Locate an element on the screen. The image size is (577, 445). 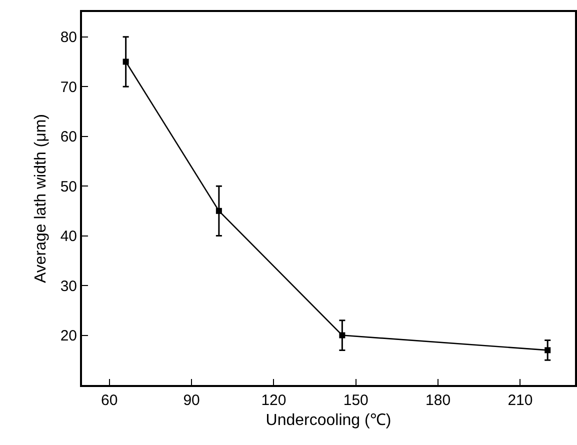
x-tick-label: 180 is located at coordinates (438, 400).